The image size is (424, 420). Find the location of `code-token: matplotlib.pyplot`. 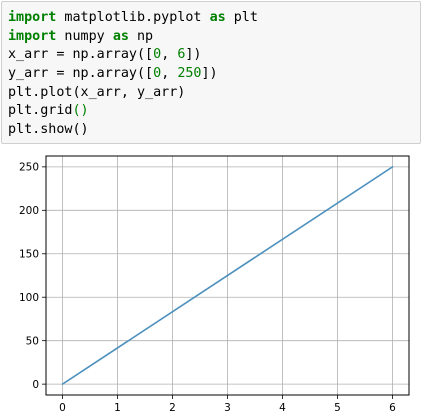

code-token: matplotlib.pyplot is located at coordinates (133, 17).